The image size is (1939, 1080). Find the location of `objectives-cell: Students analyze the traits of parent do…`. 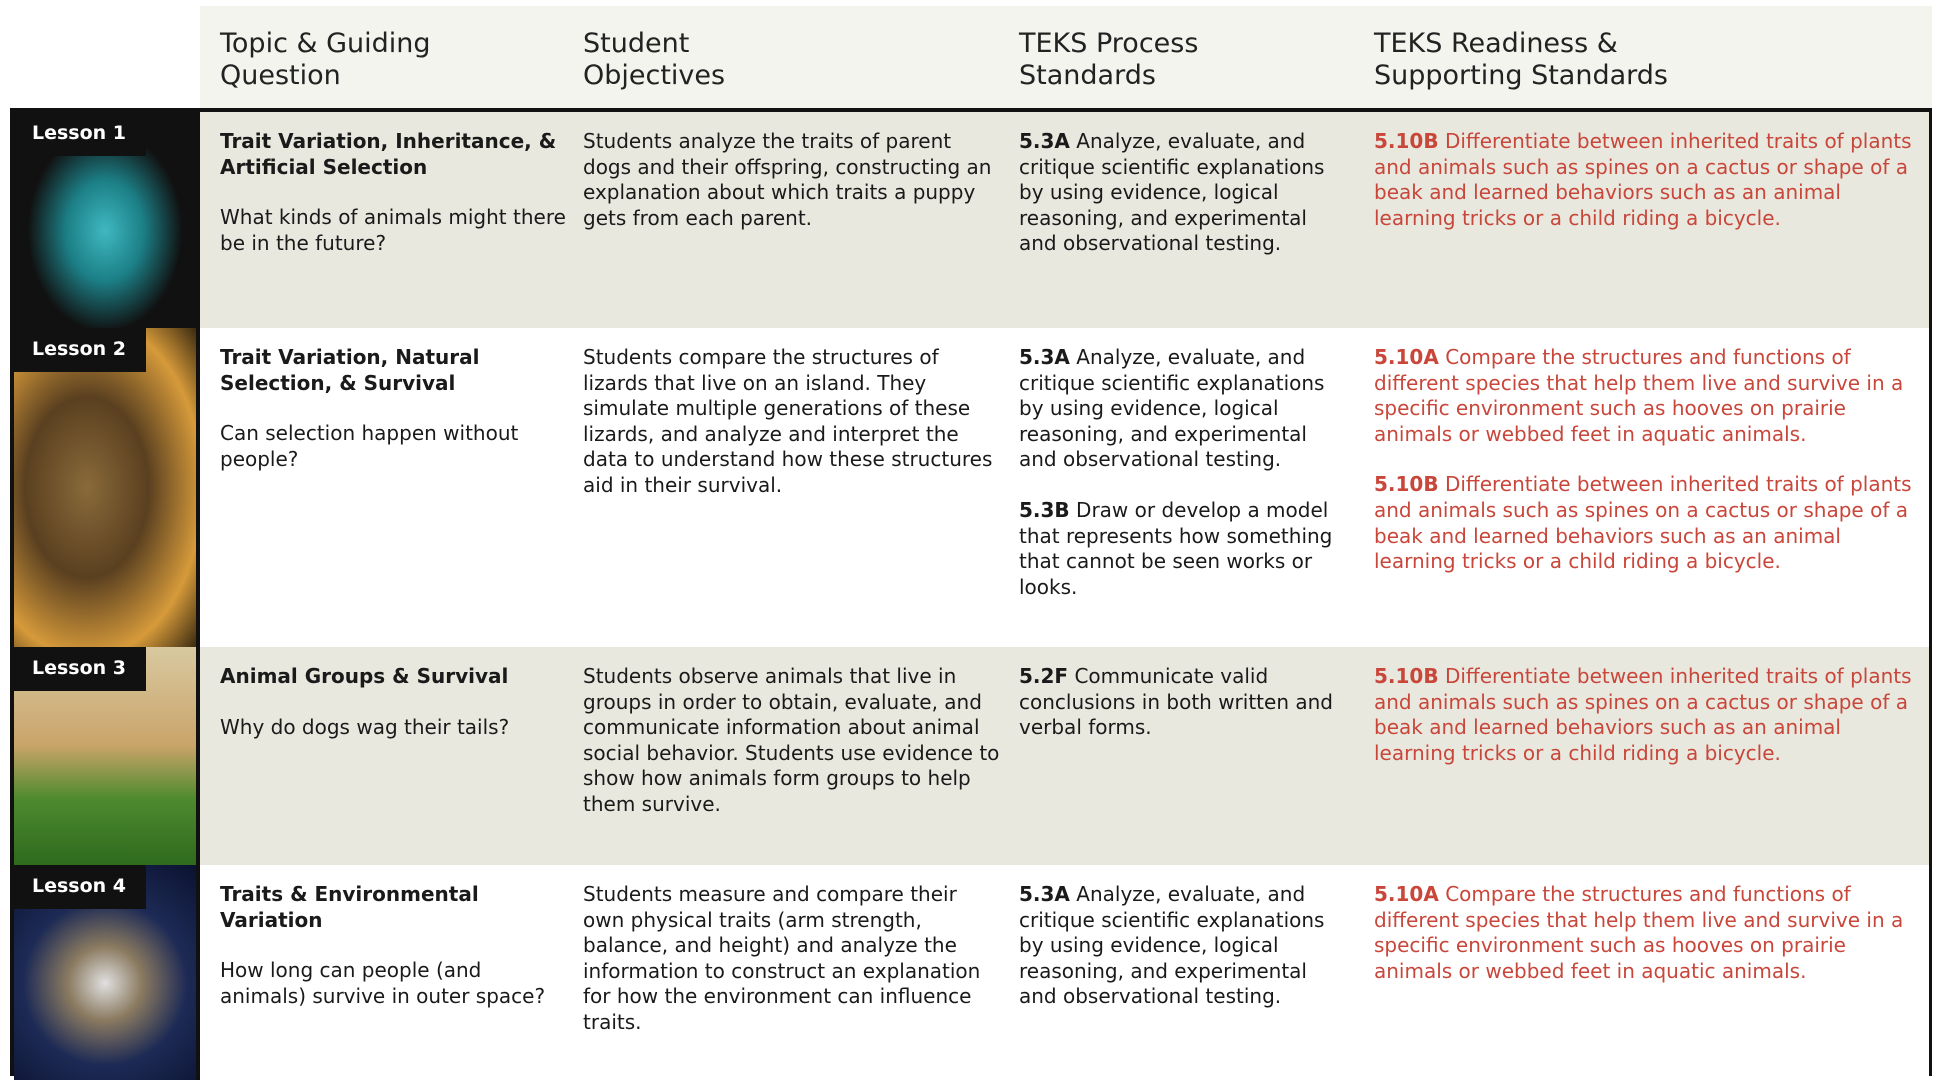

objectives-cell: Students analyze the traits of parent do… is located at coordinates (793, 192).